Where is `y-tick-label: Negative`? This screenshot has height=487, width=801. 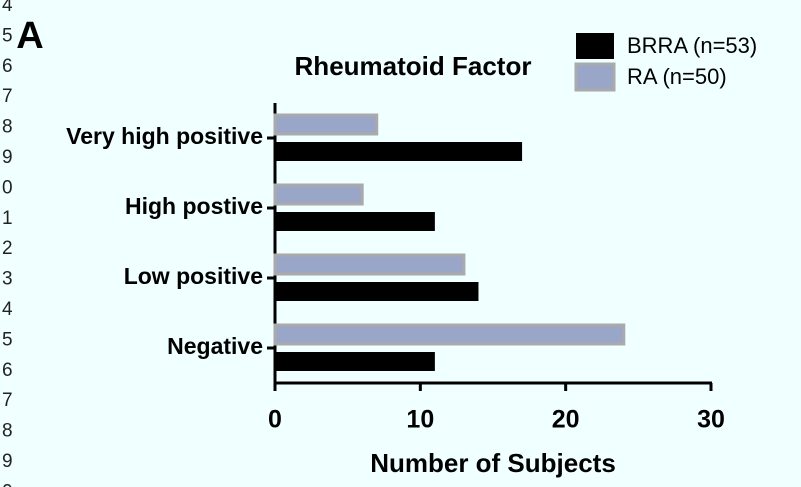
y-tick-label: Negative is located at coordinates (215, 346).